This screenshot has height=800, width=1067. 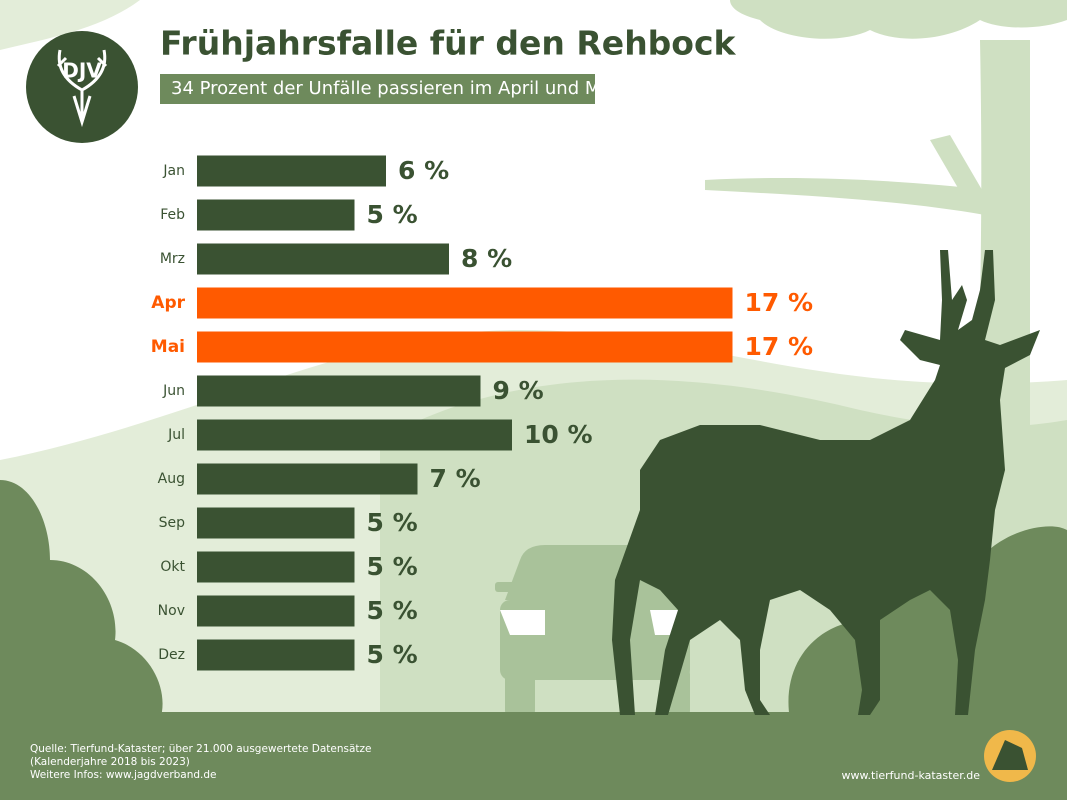 What do you see at coordinates (486, 258) in the screenshot?
I see `value-label: 8 %` at bounding box center [486, 258].